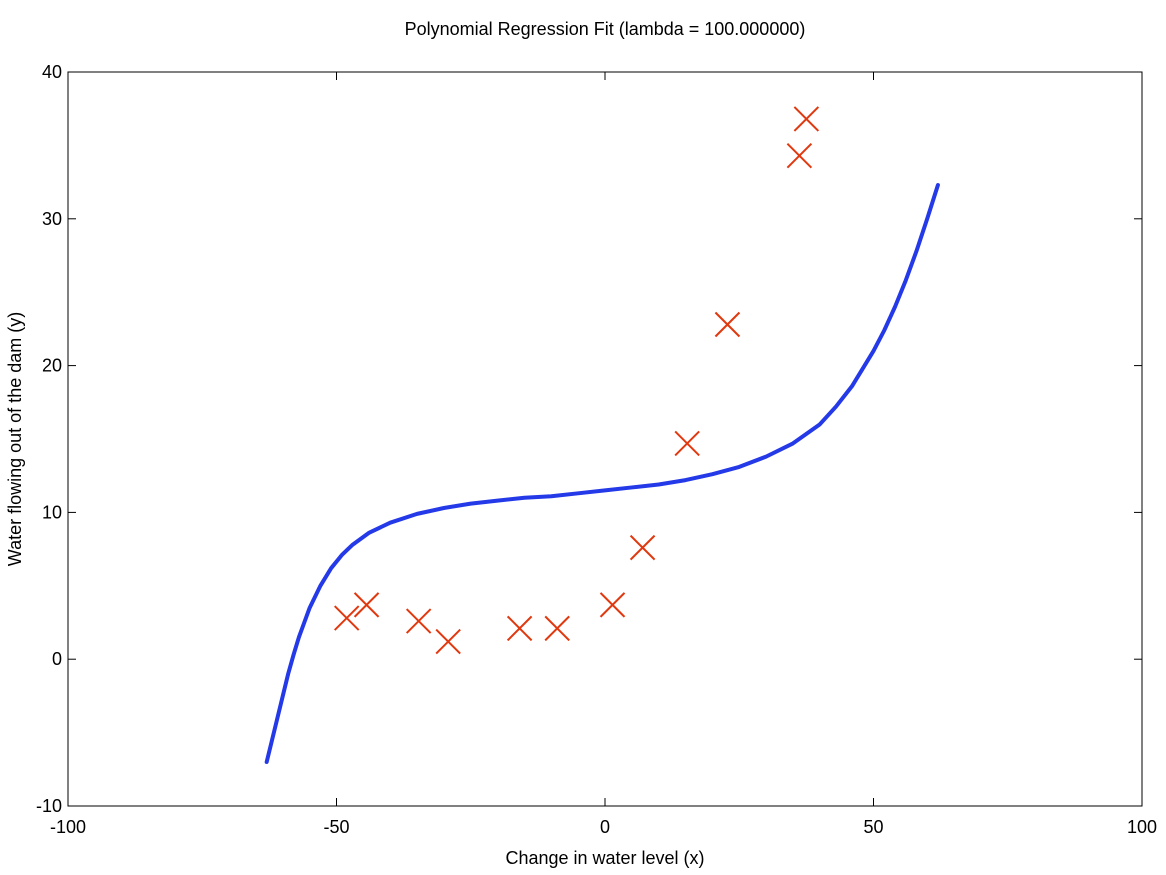  Describe the element at coordinates (605, 827) in the screenshot. I see `x-tick-label: 0` at that location.